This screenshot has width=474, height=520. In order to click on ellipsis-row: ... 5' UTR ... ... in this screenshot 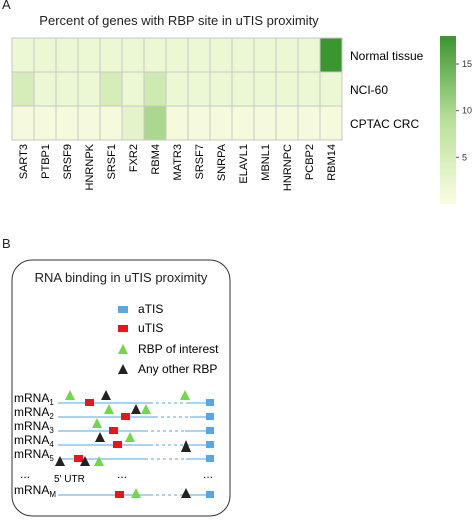, I will do `click(116, 476)`.